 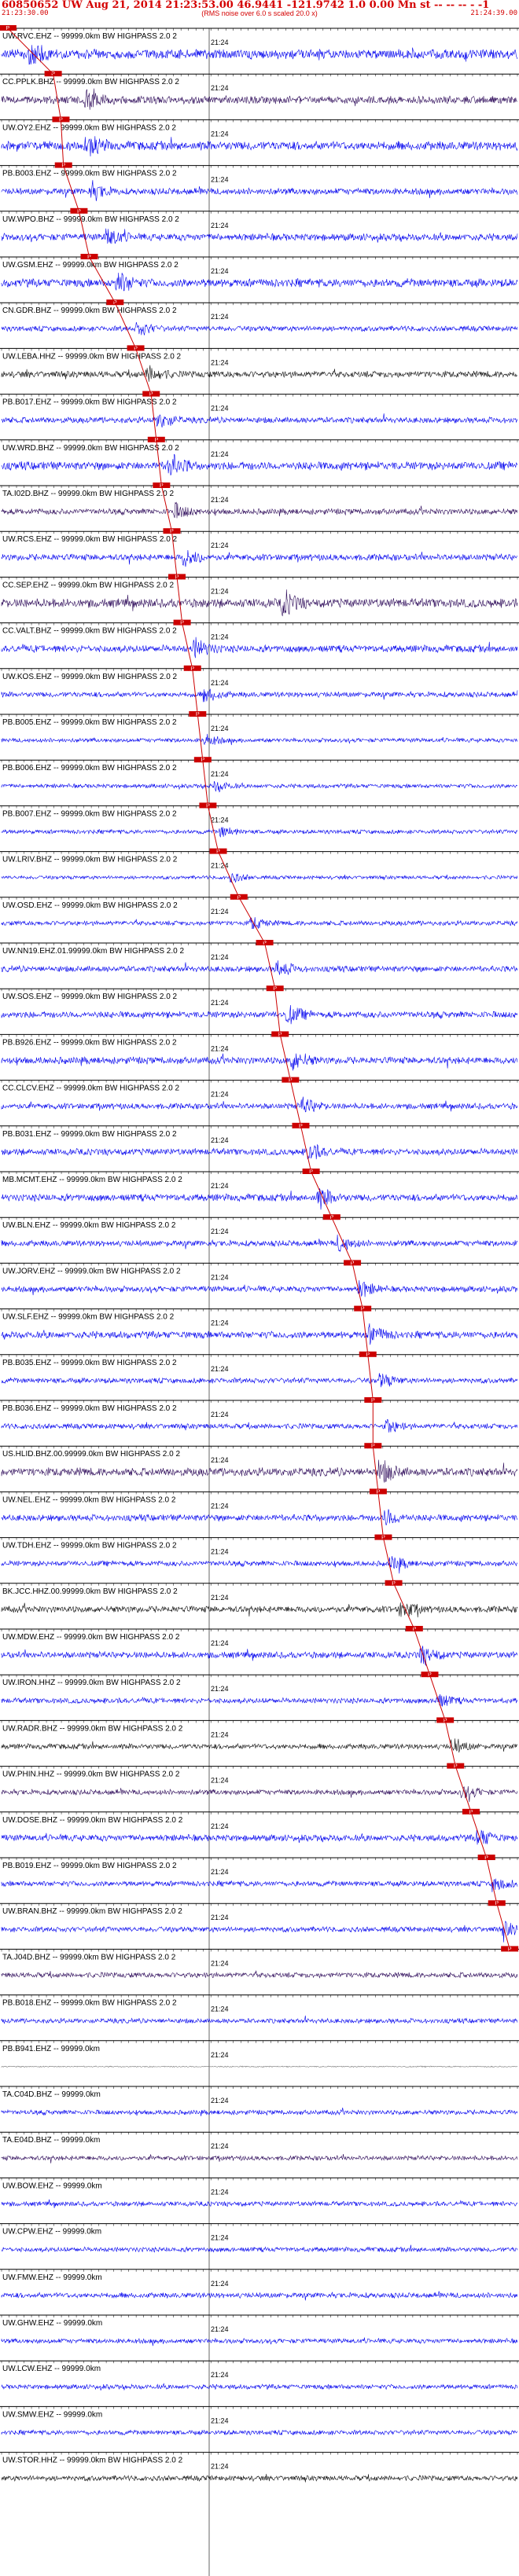 What do you see at coordinates (52, 2094) in the screenshot?
I see `trace-label: TA.C04D.BHZ -- 99999.0km` at bounding box center [52, 2094].